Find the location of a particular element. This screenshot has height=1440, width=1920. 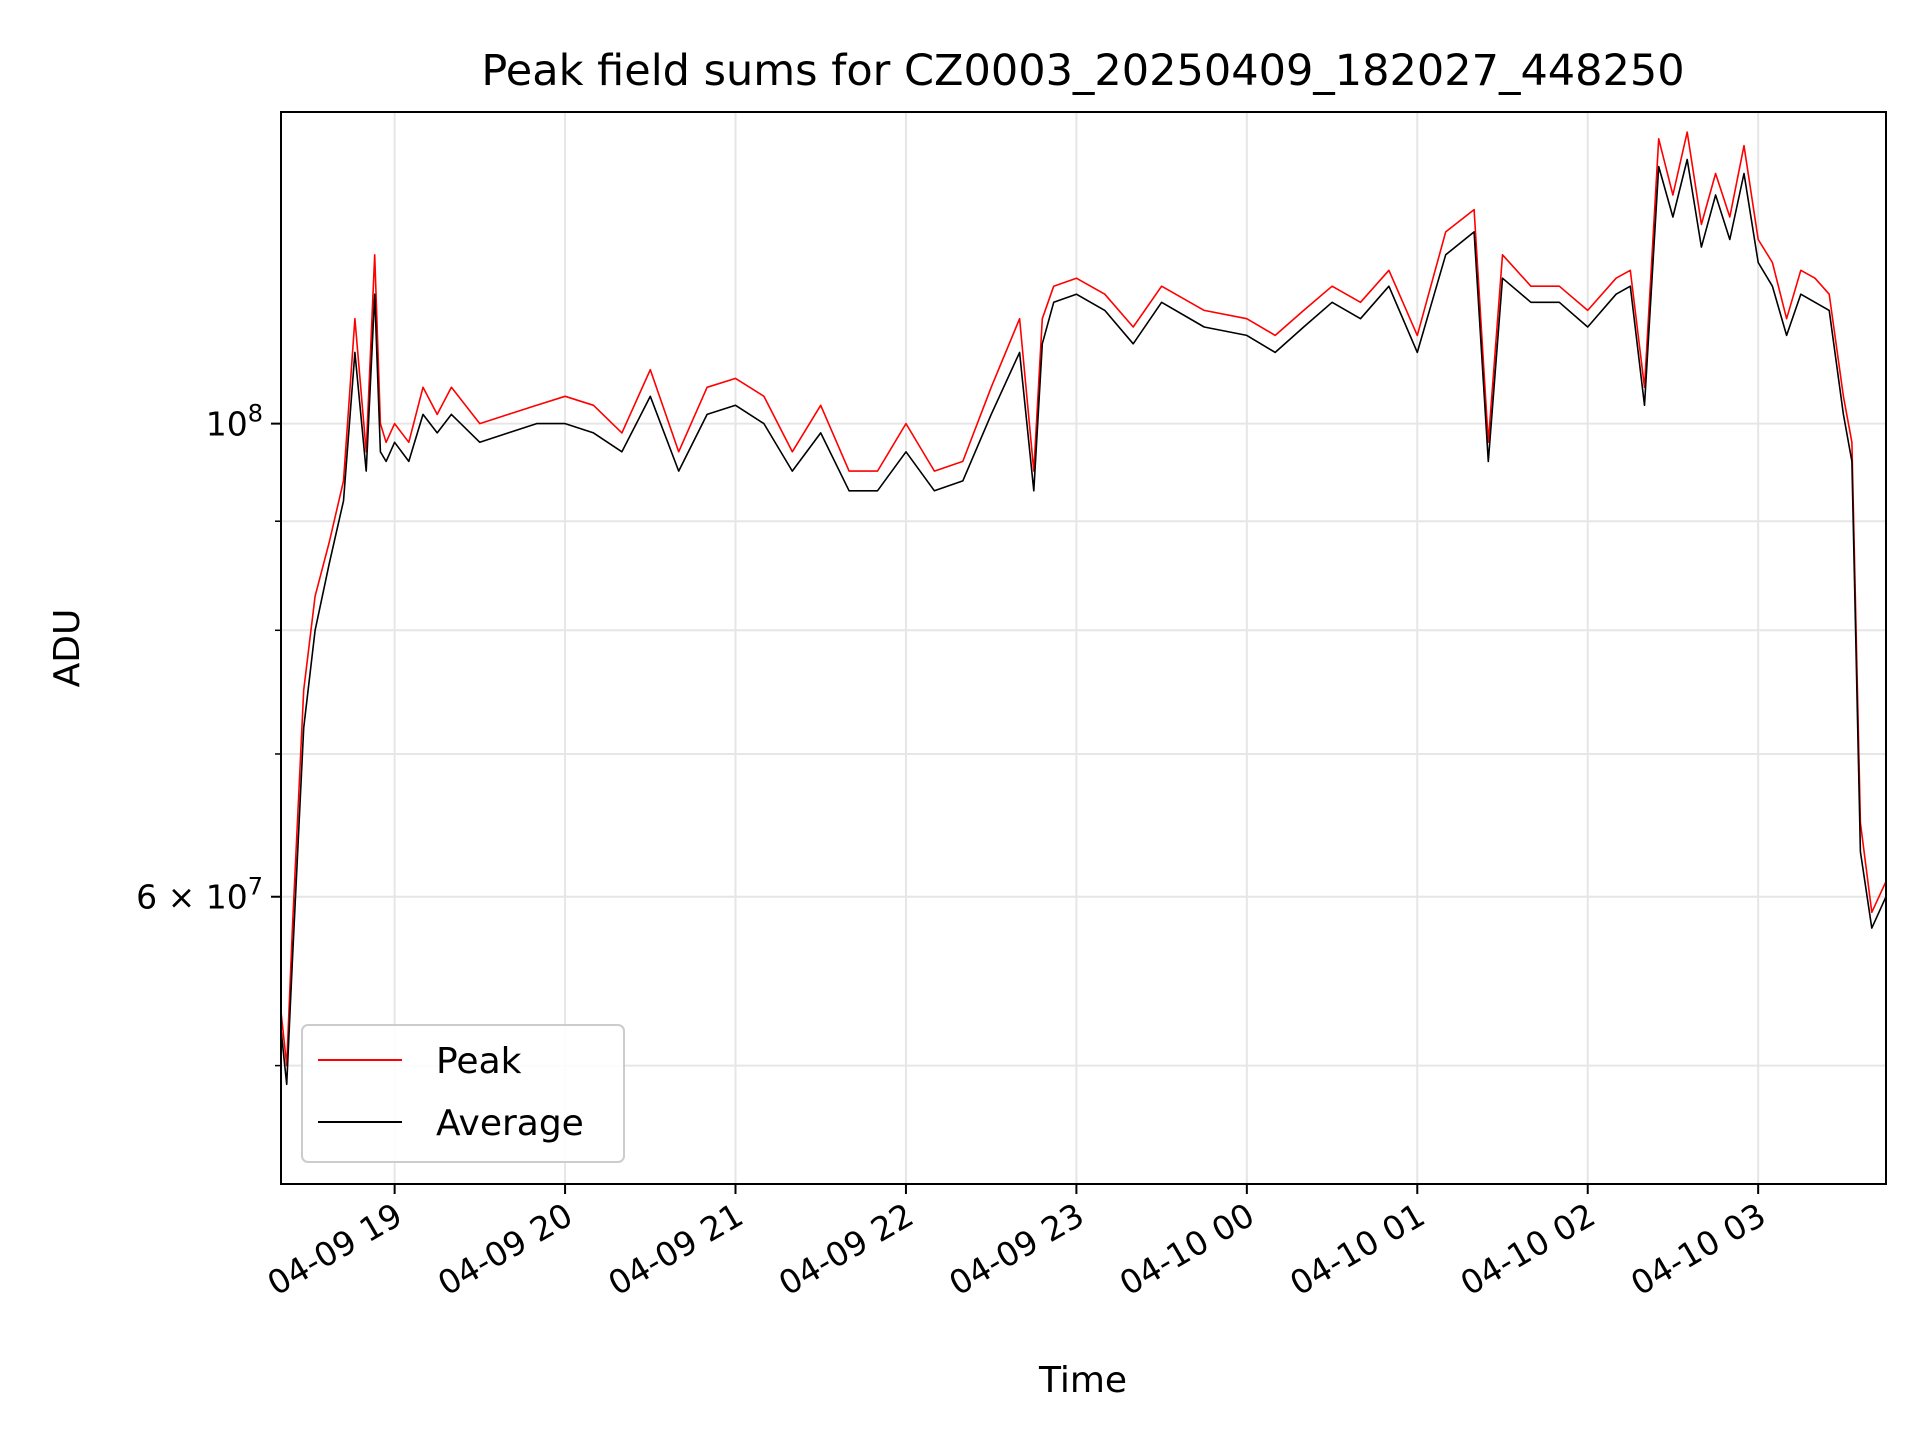

x-tick-label: 04-09 22 is located at coordinates (846, 1249).